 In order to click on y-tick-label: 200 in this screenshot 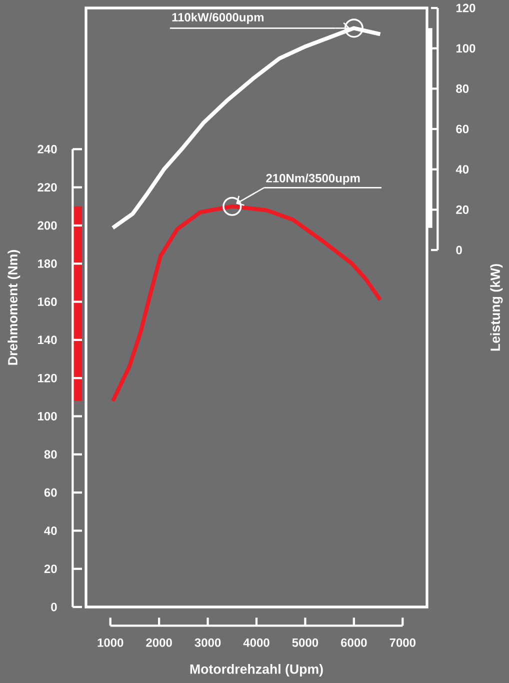, I will do `click(47, 225)`.